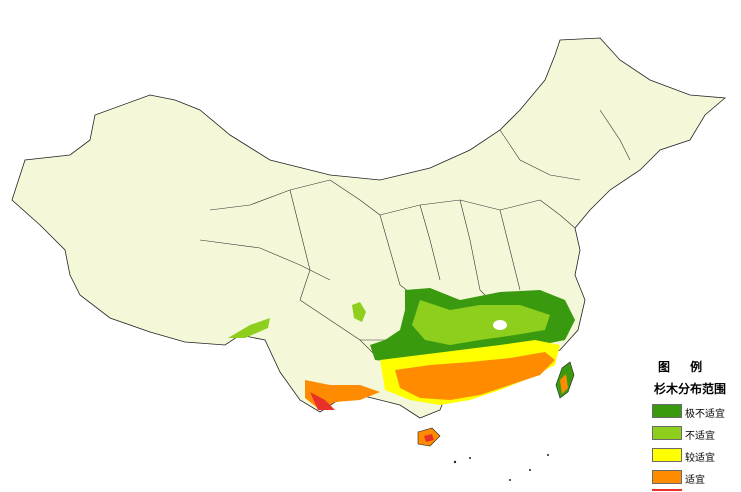 This screenshot has height=492, width=741. What do you see at coordinates (700, 436) in the screenshot?
I see `legend-label: 不适宜` at bounding box center [700, 436].